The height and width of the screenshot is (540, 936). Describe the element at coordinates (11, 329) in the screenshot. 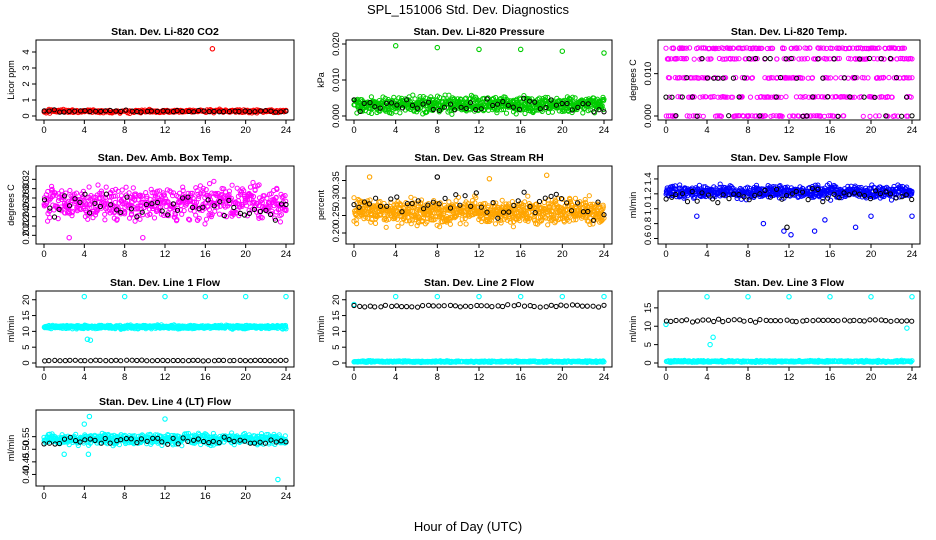

I see `y-axis-label: ml/min` at that location.